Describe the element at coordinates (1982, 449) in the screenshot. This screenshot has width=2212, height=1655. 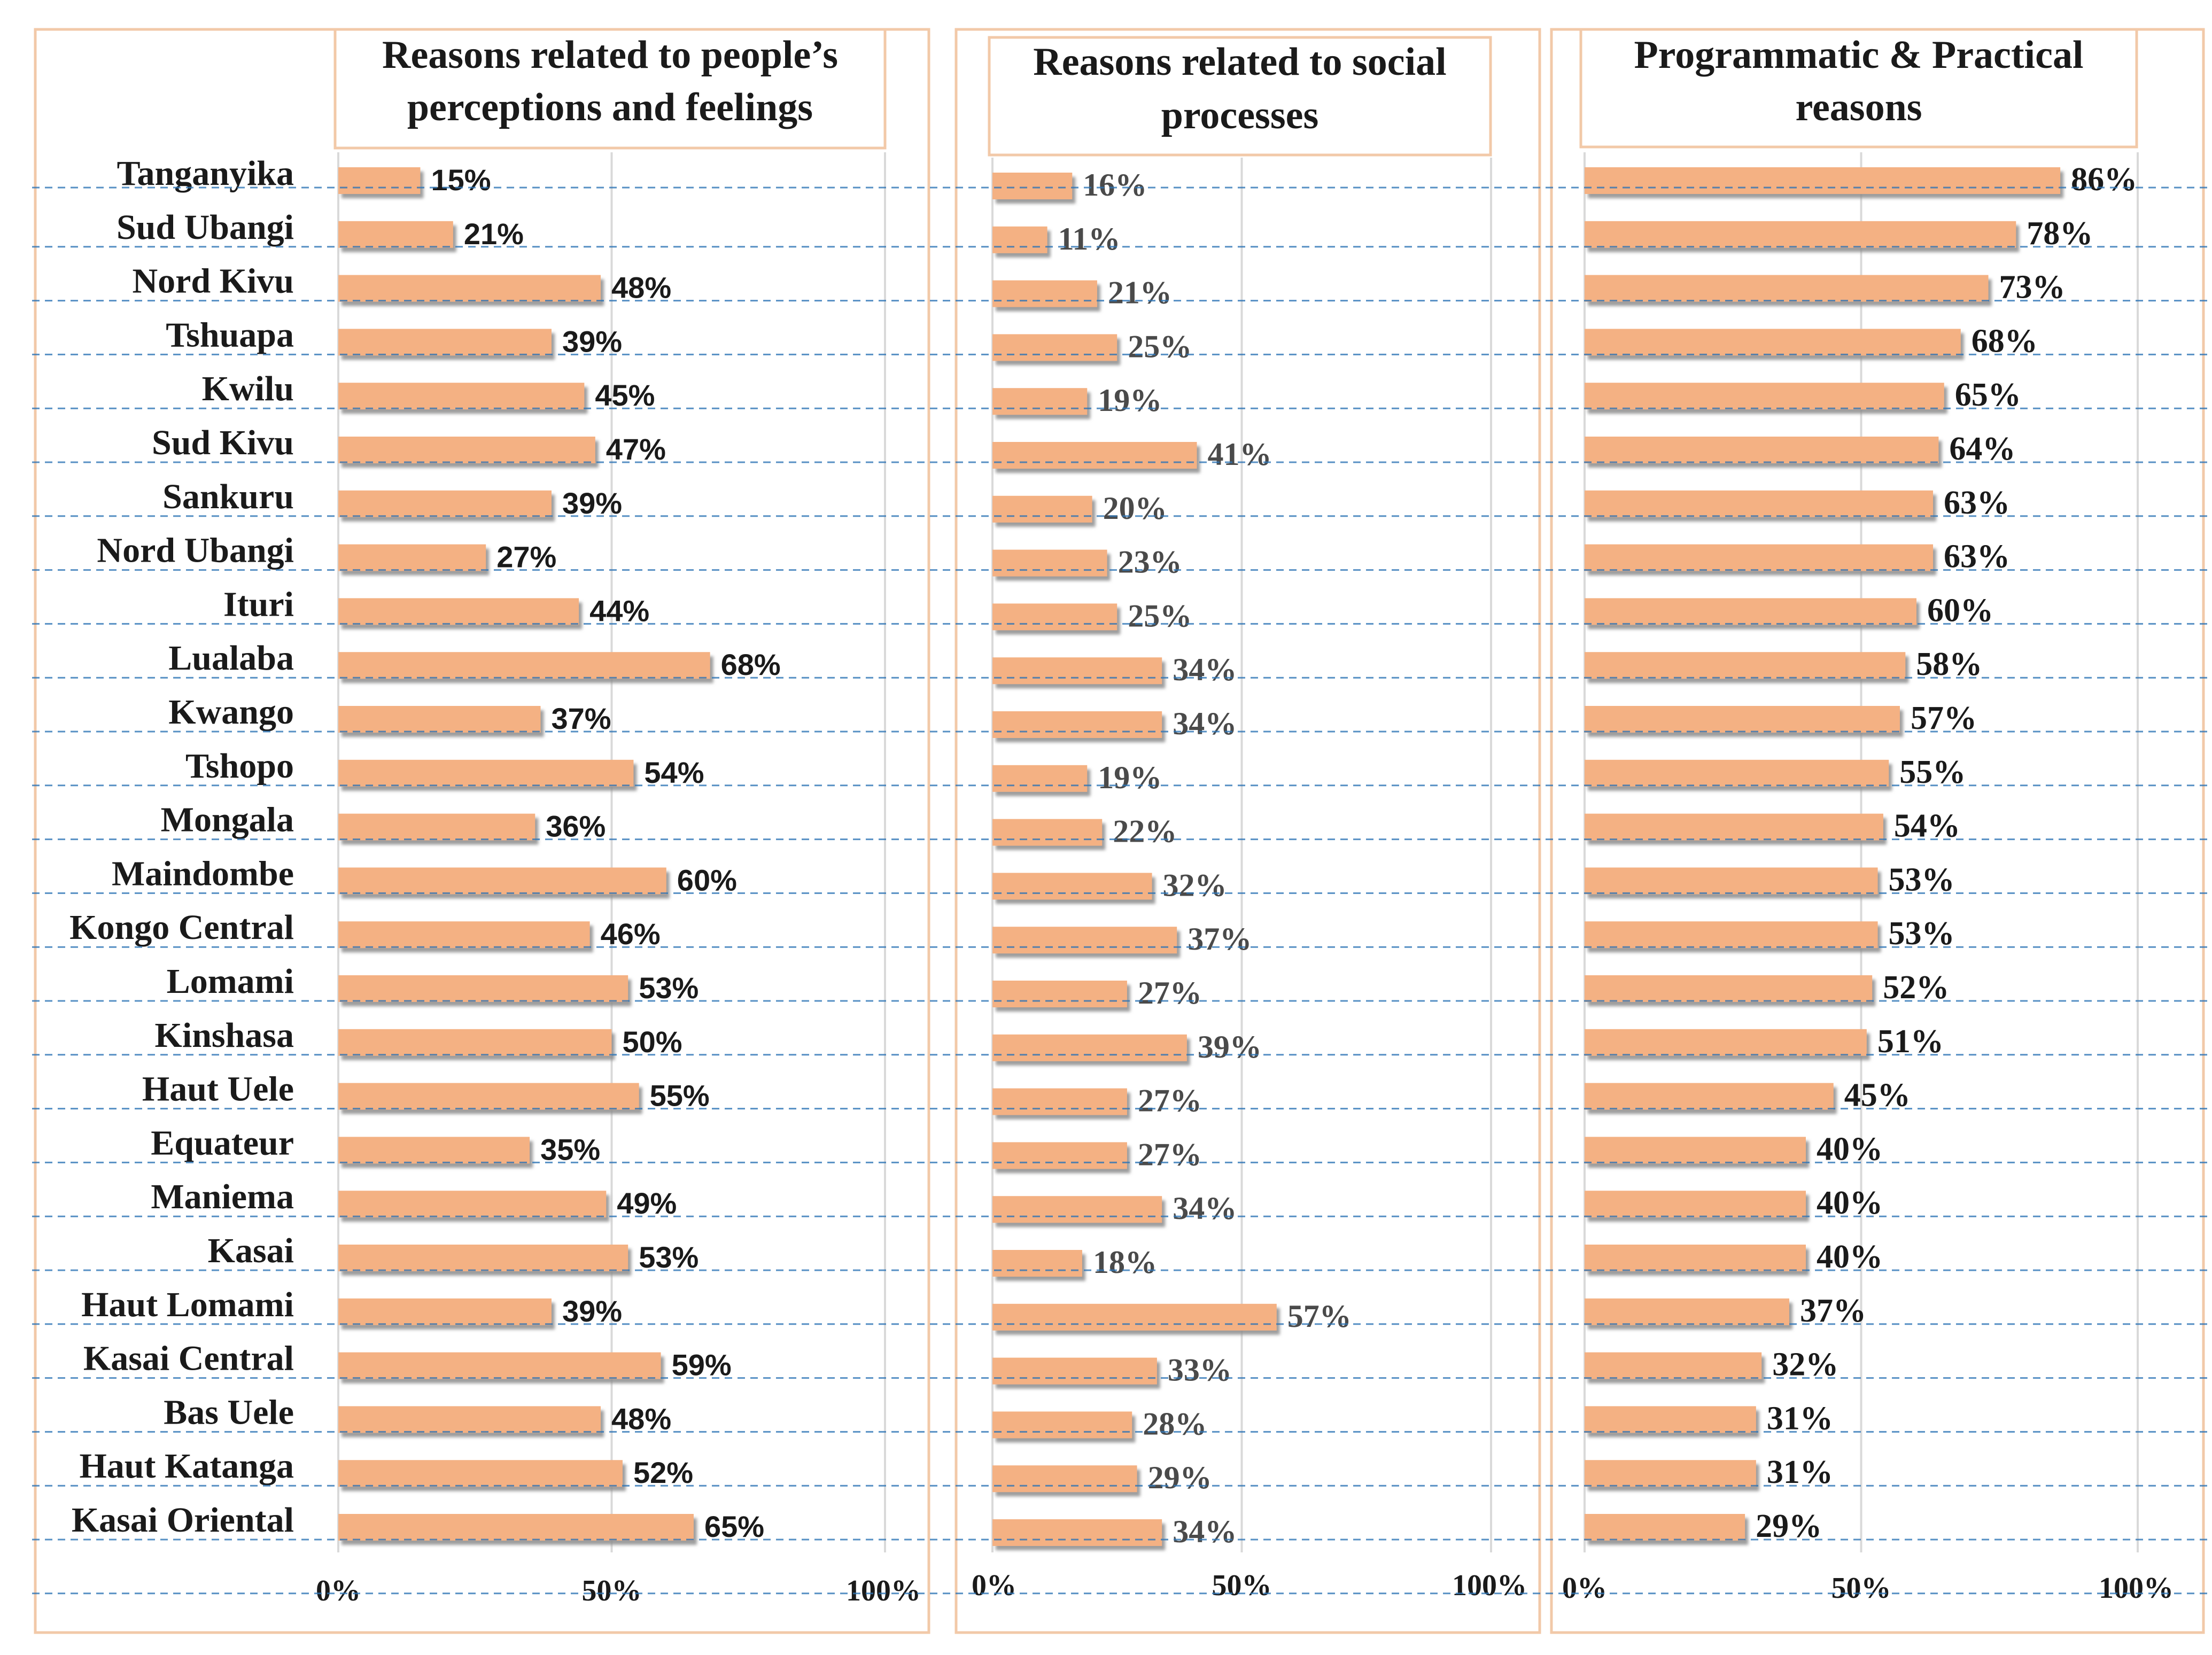
I see `bar-value-label: 64%` at that location.